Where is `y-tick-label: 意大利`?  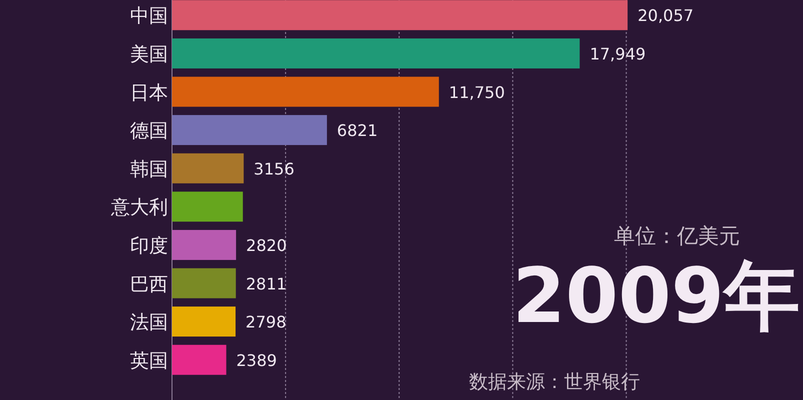 y-tick-label: 意大利 is located at coordinates (139, 207).